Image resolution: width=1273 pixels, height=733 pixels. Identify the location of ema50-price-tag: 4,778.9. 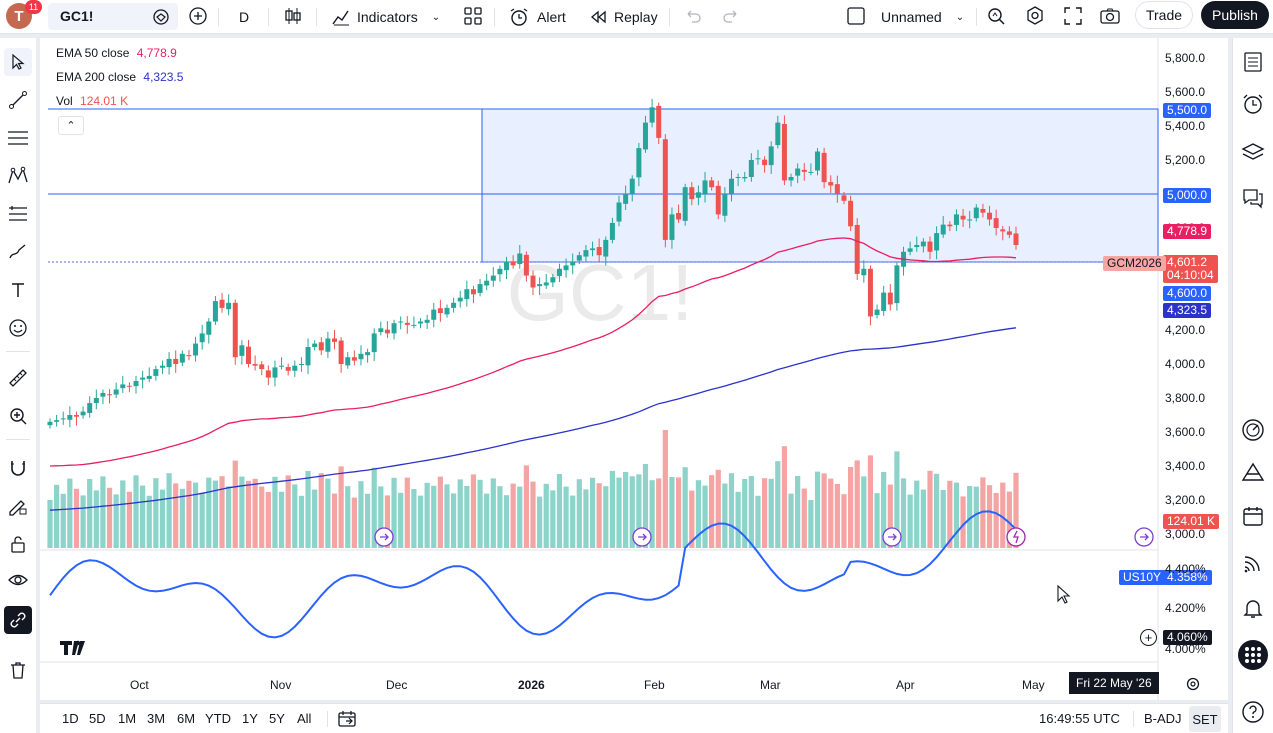
(1187, 231).